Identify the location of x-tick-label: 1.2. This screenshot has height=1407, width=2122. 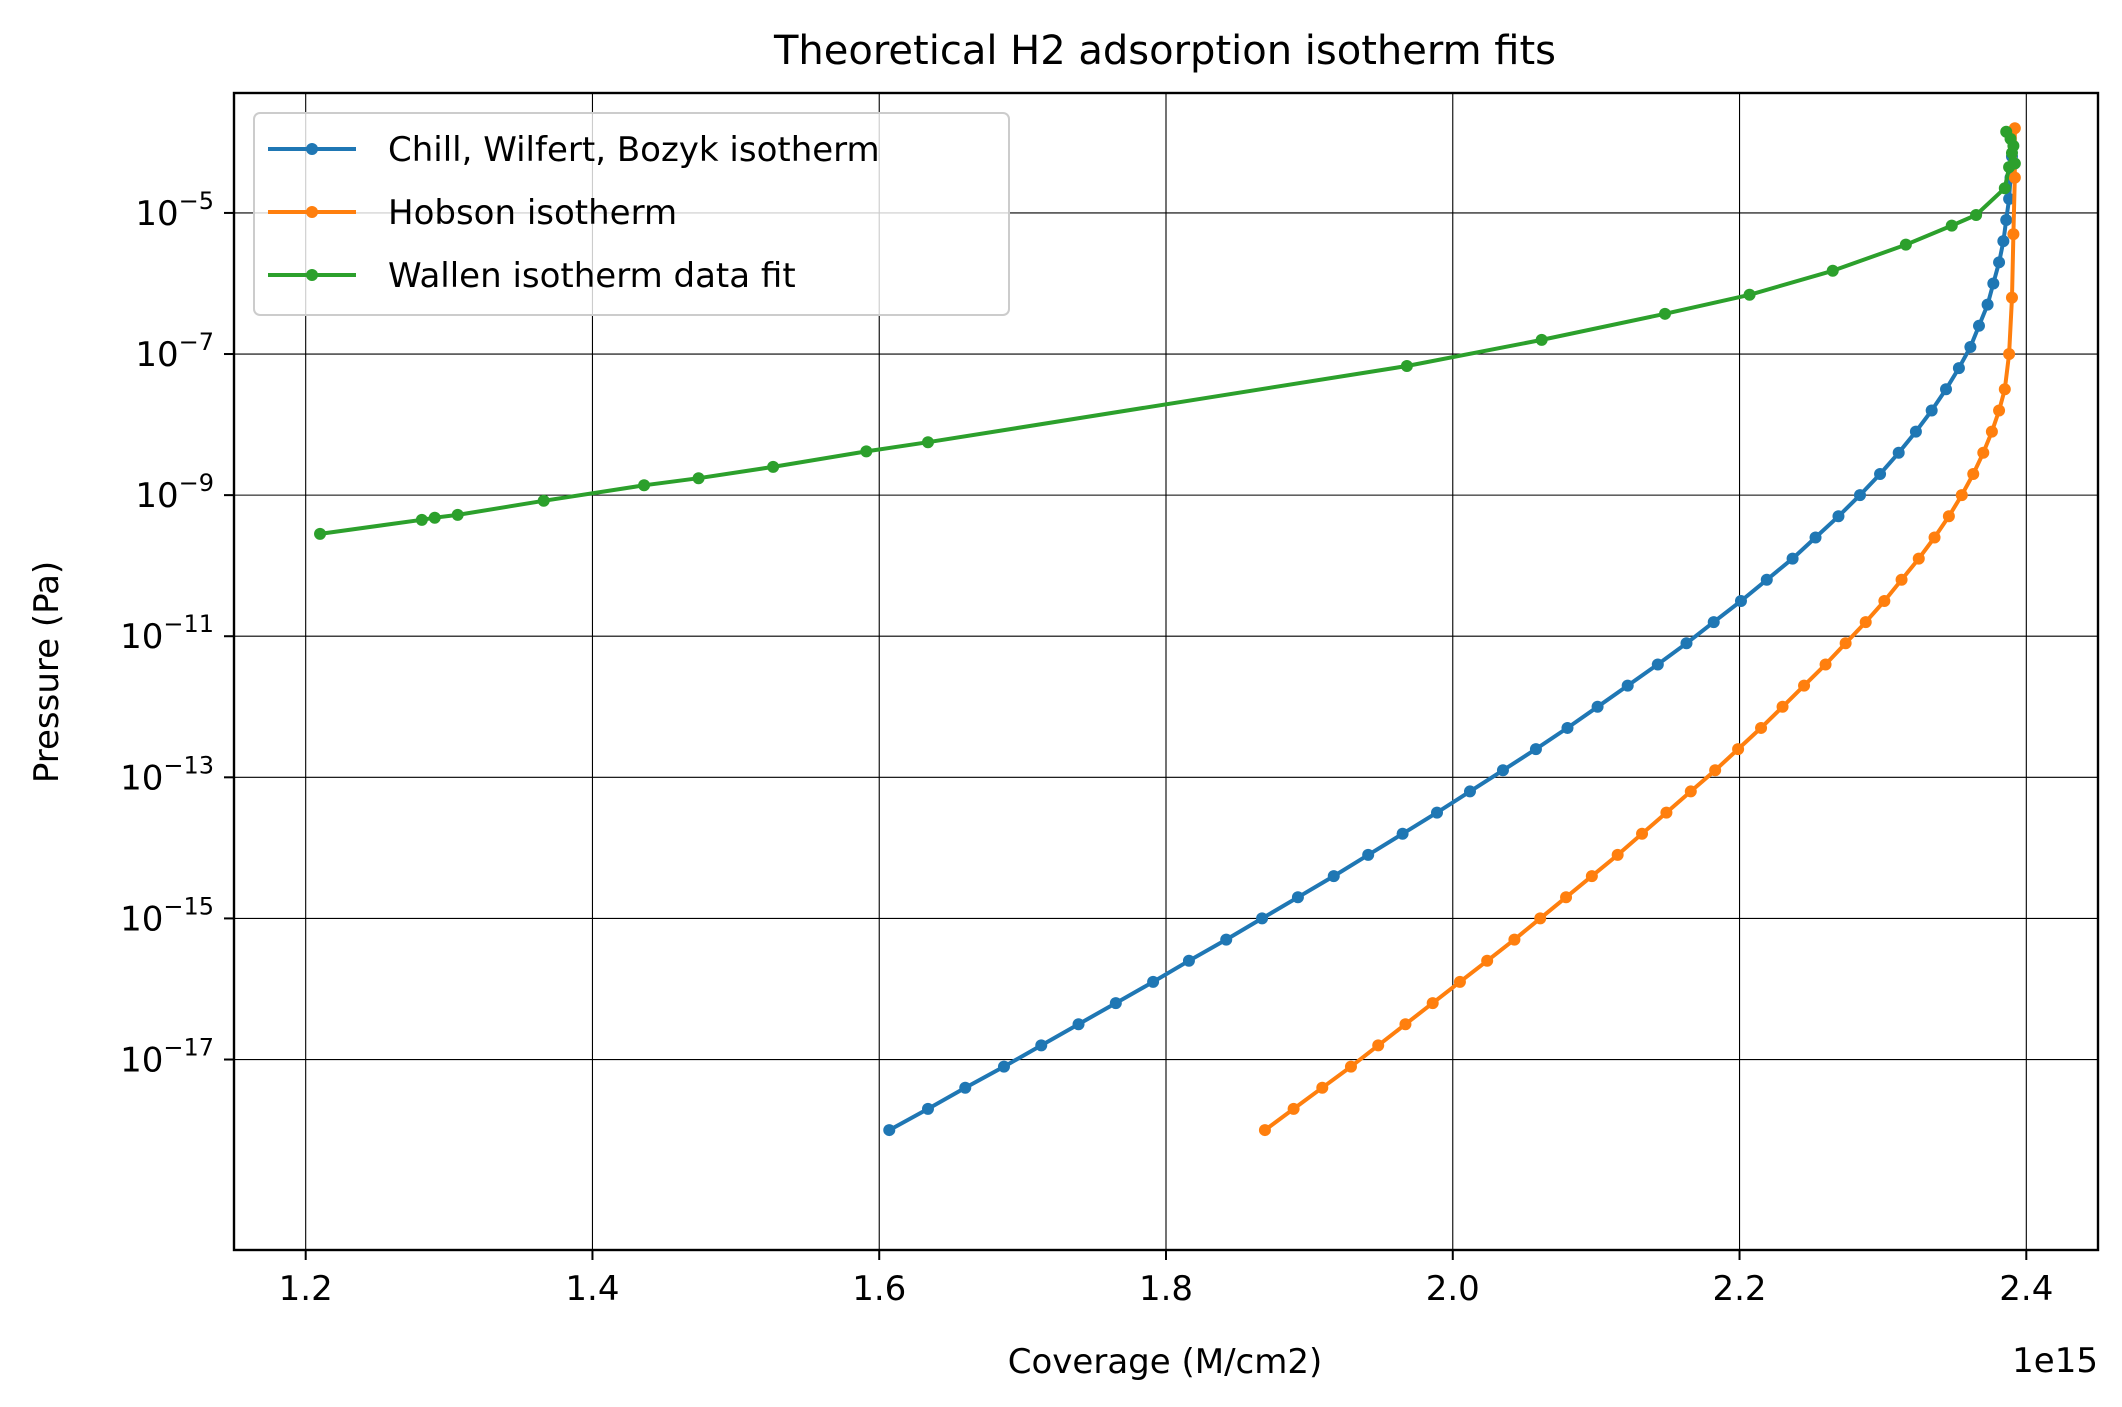
(306, 1289).